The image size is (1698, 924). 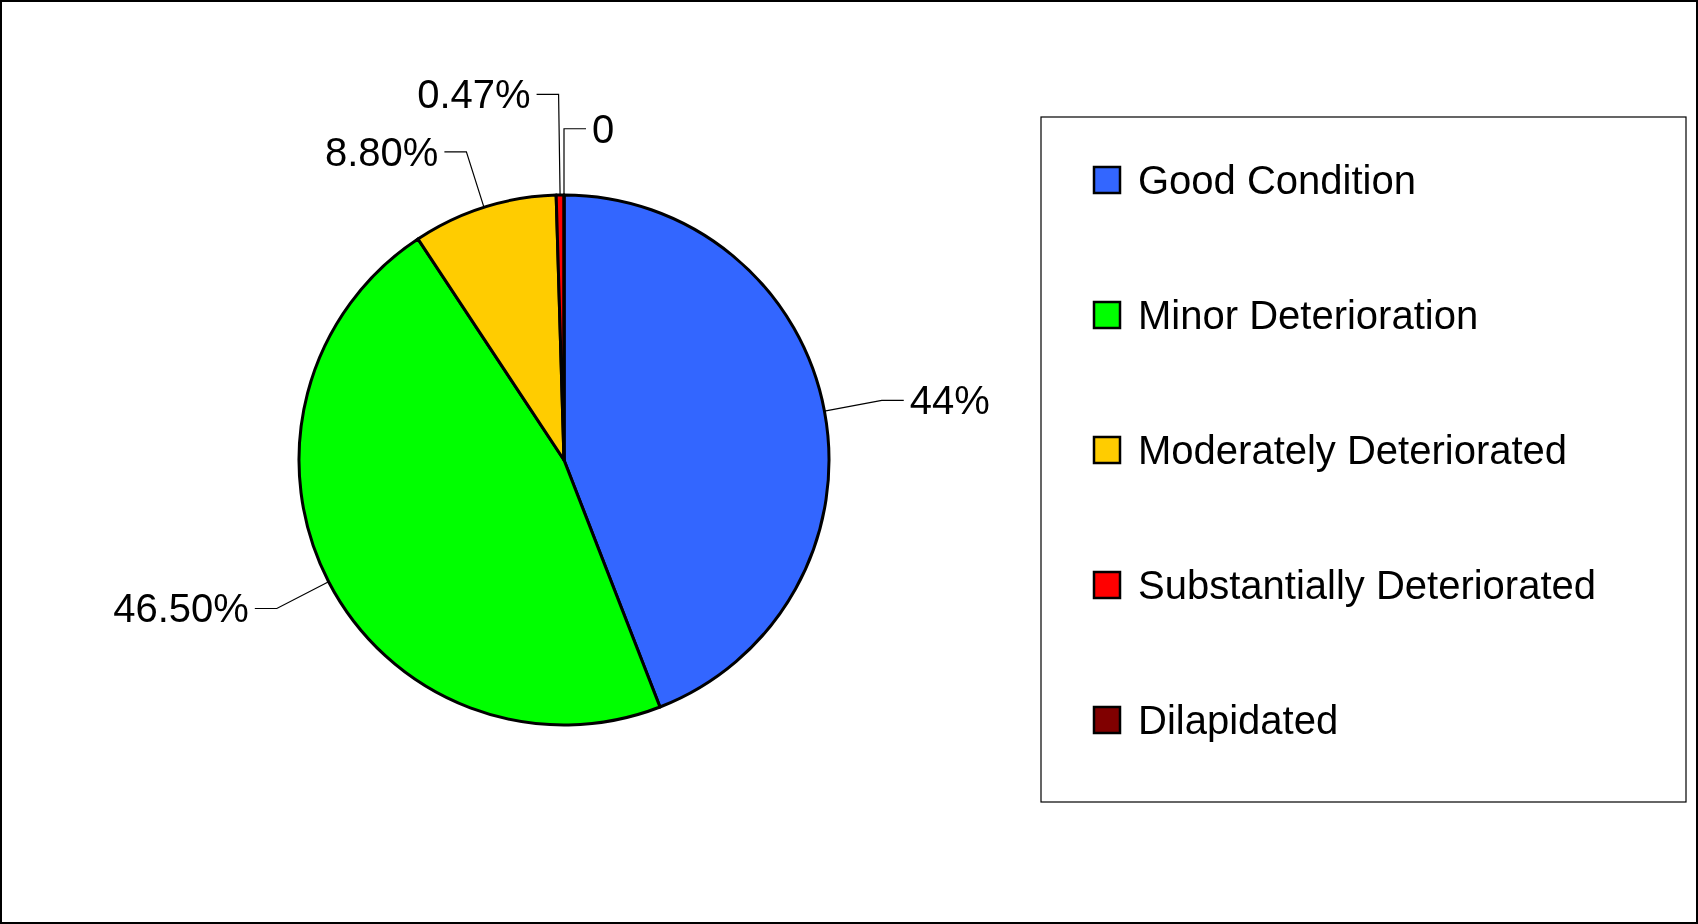 I want to click on legend-label: Minor Deterioration, so click(x=1308, y=315).